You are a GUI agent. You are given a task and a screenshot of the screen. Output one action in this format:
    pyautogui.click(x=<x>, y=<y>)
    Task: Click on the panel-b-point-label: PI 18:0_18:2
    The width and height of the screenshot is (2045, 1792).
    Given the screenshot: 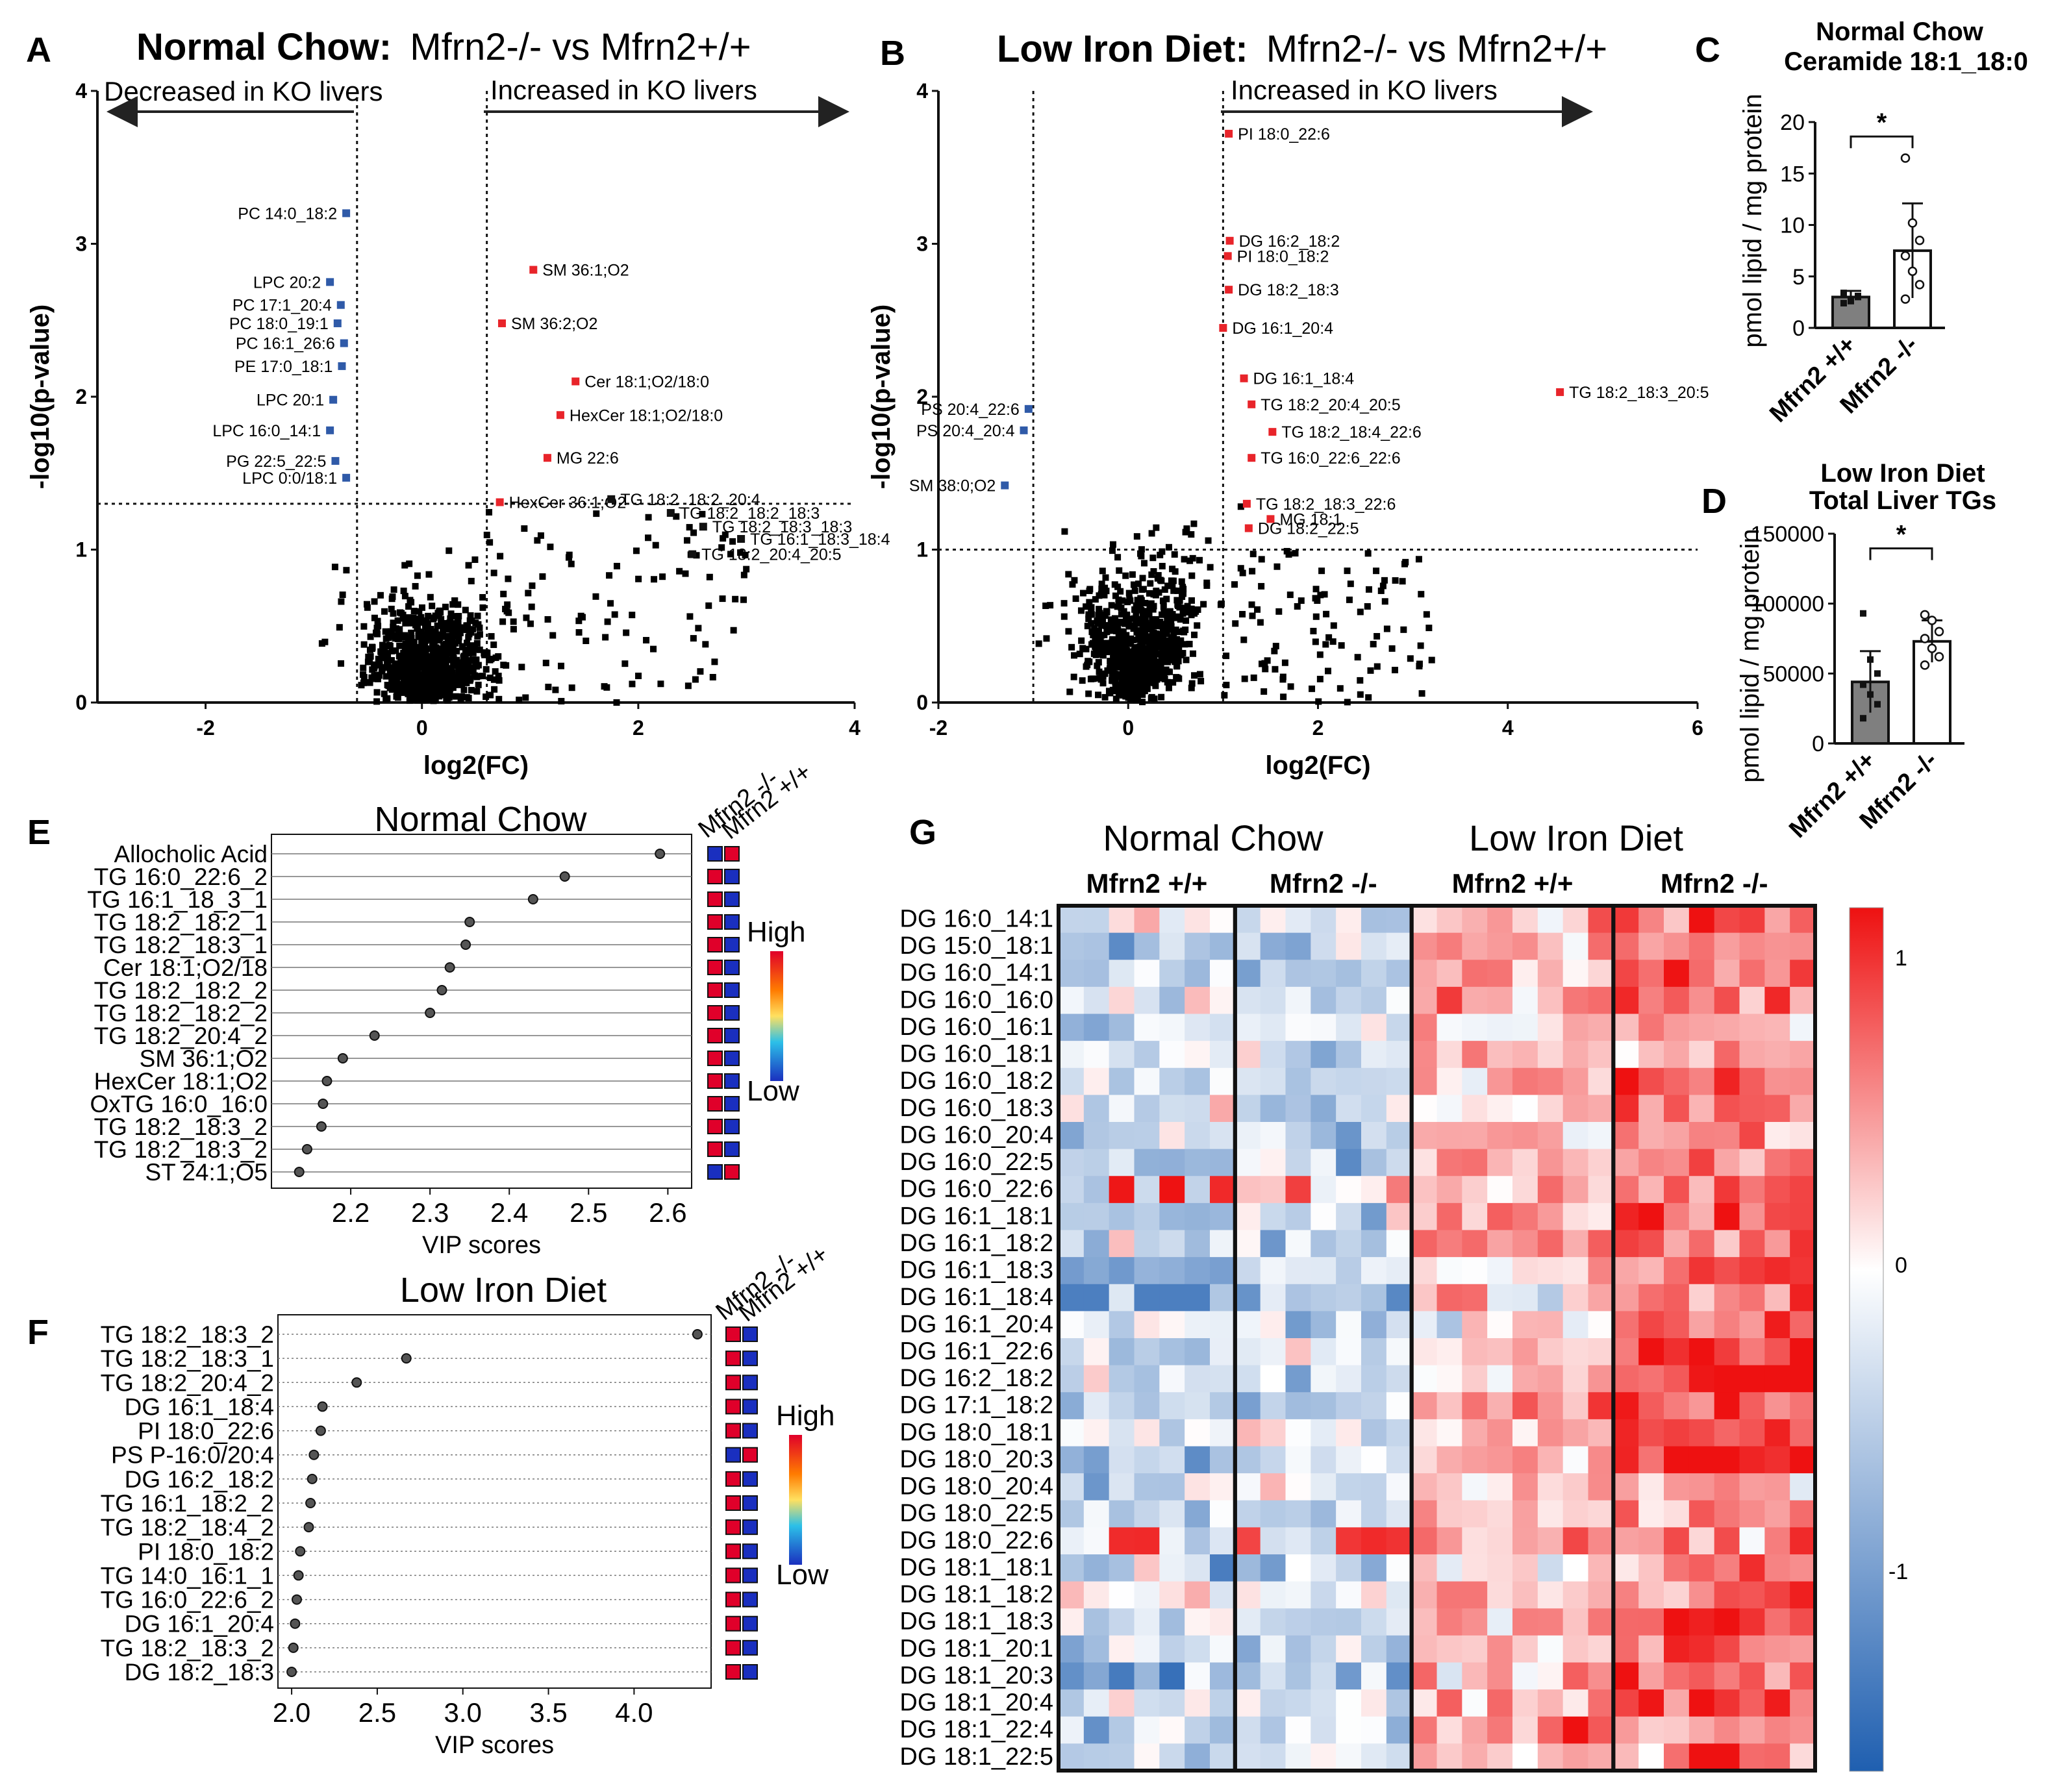 What is the action you would take?
    pyautogui.click(x=1283, y=256)
    